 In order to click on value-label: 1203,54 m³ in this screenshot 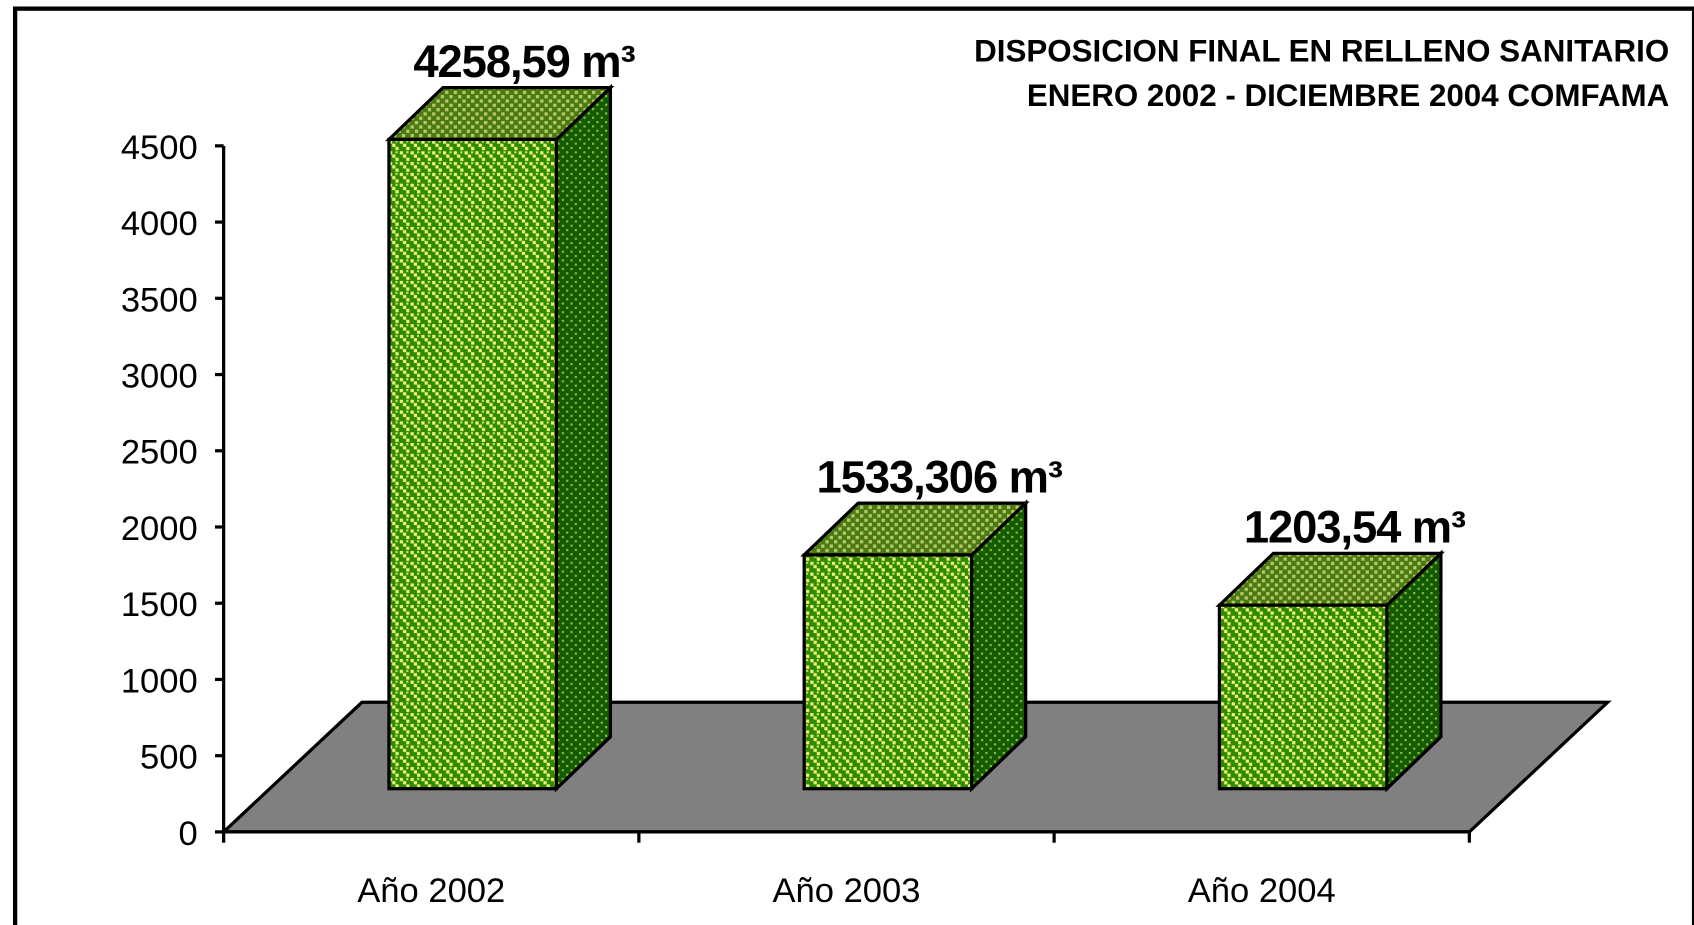, I will do `click(1355, 527)`.